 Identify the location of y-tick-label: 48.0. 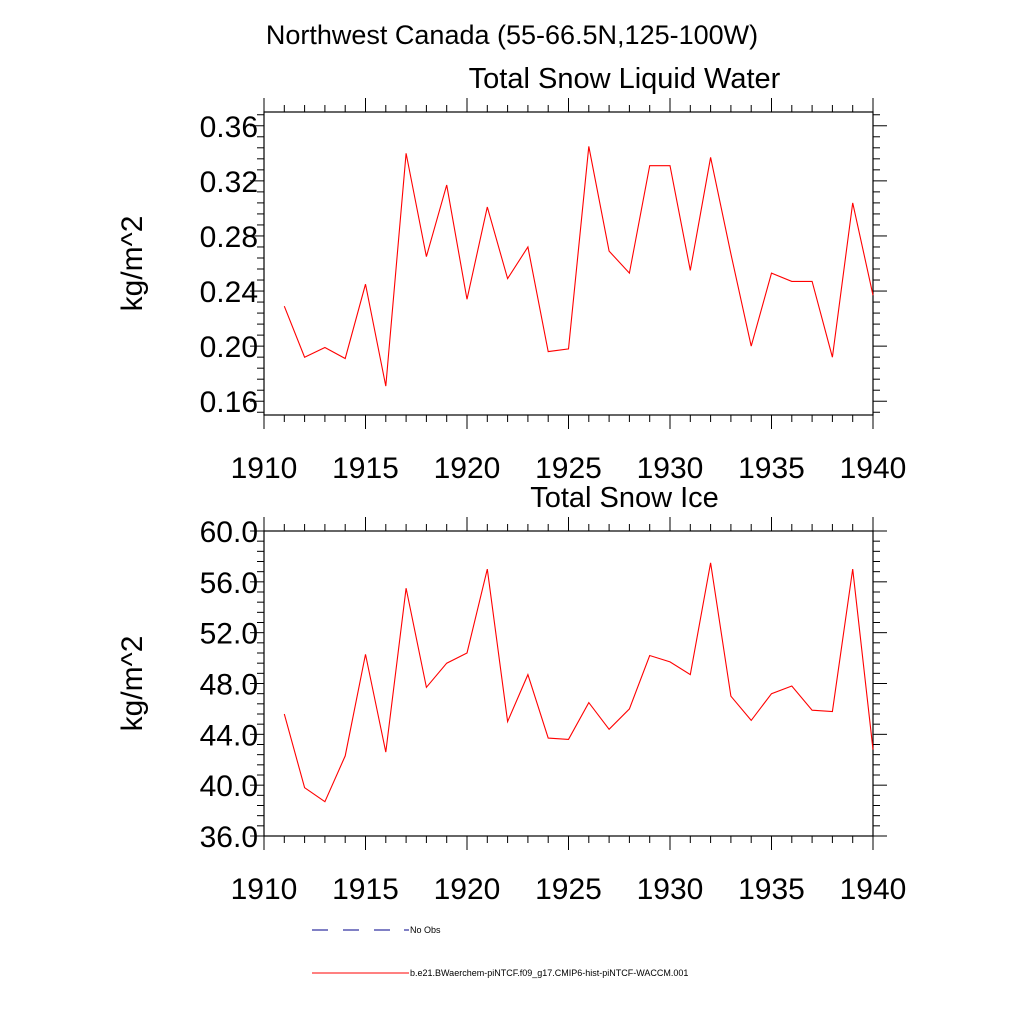
(229, 685).